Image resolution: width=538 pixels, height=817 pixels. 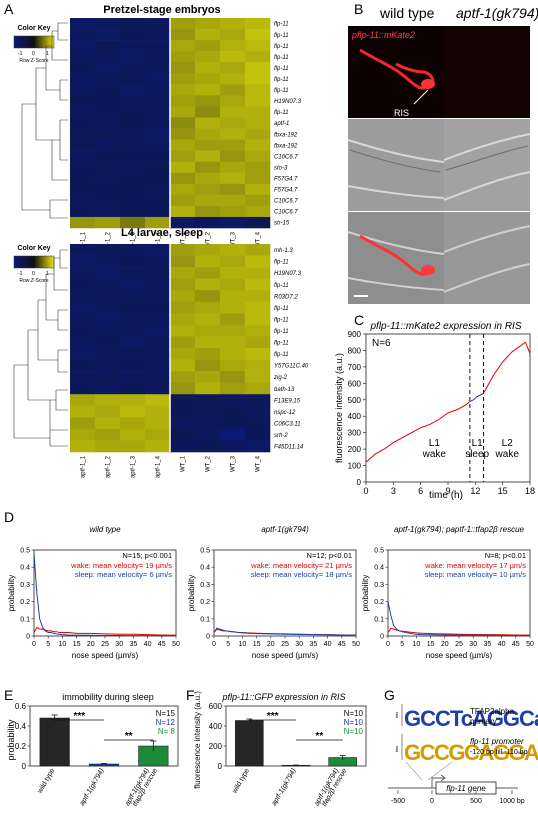 What do you see at coordinates (319, 736) in the screenshot?
I see `sig-stars: **` at bounding box center [319, 736].